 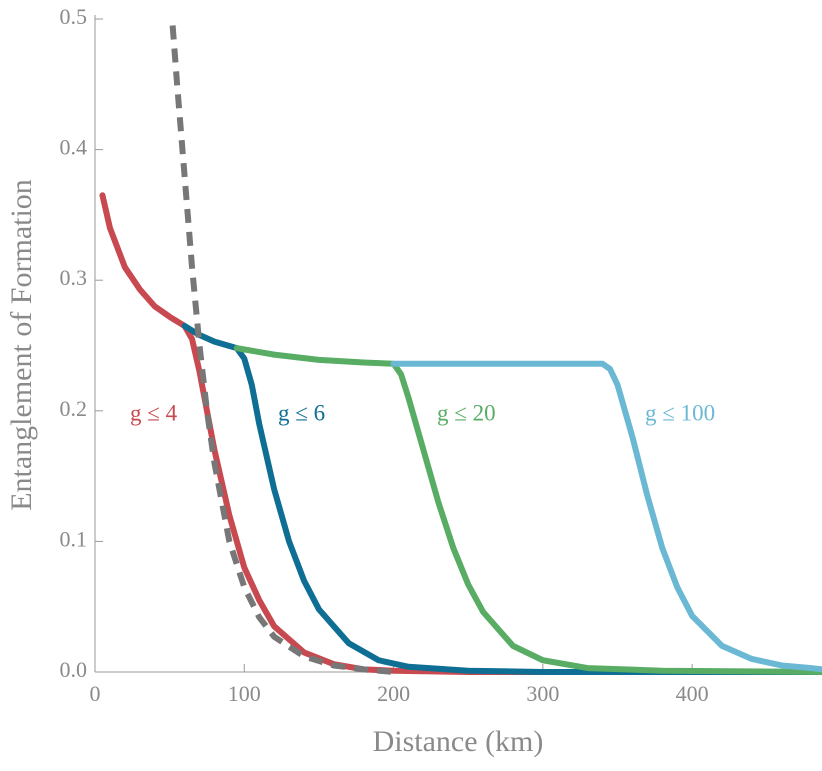 I want to click on y-axis-title: Entanglement of Formation, so click(x=21, y=345).